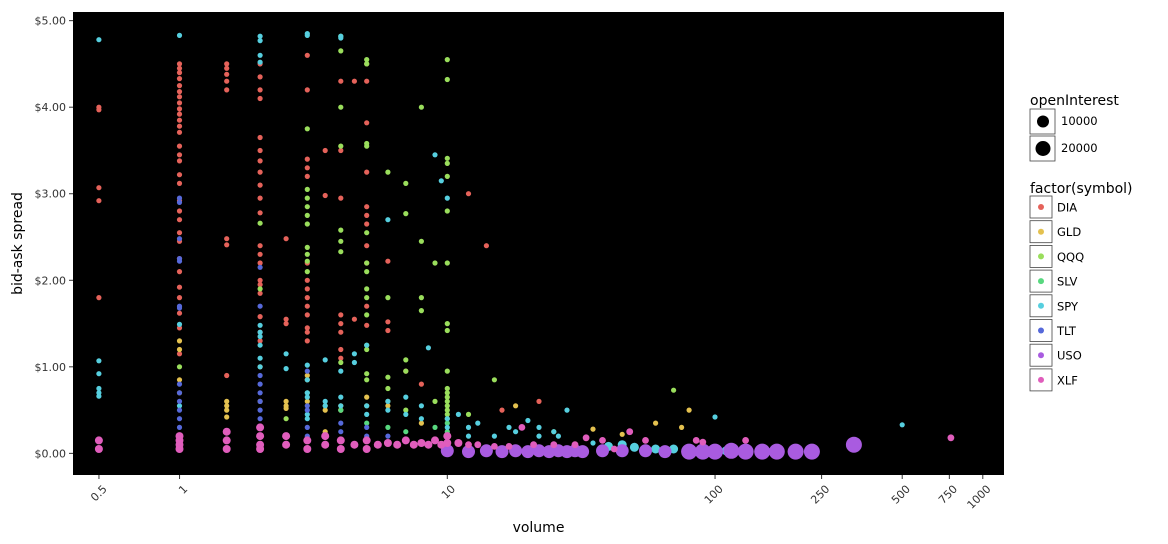  Describe the element at coordinates (1067, 380) in the screenshot. I see `color-legend-label: XLF` at that location.